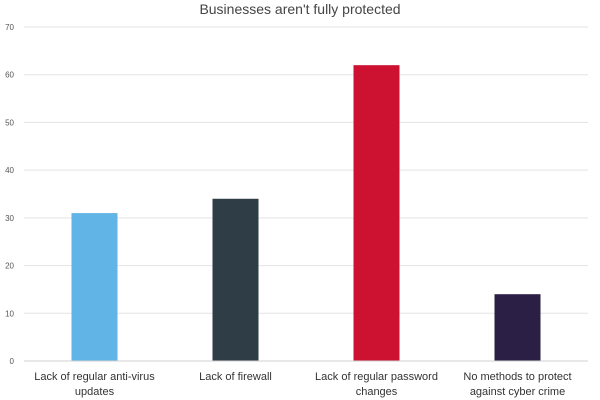 The image size is (600, 400). What do you see at coordinates (12, 361) in the screenshot?
I see `y-tick-label: 0` at bounding box center [12, 361].